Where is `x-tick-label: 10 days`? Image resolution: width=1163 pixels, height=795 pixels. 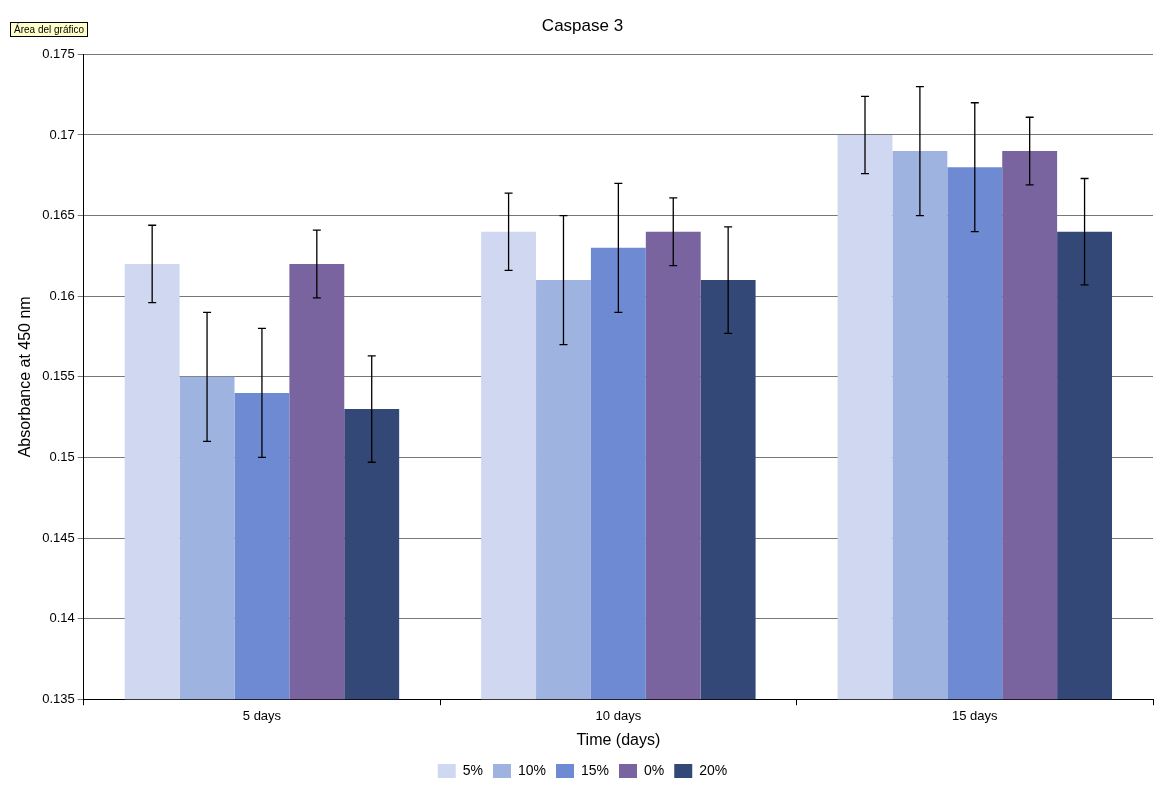
x-tick-label: 10 days is located at coordinates (618, 715).